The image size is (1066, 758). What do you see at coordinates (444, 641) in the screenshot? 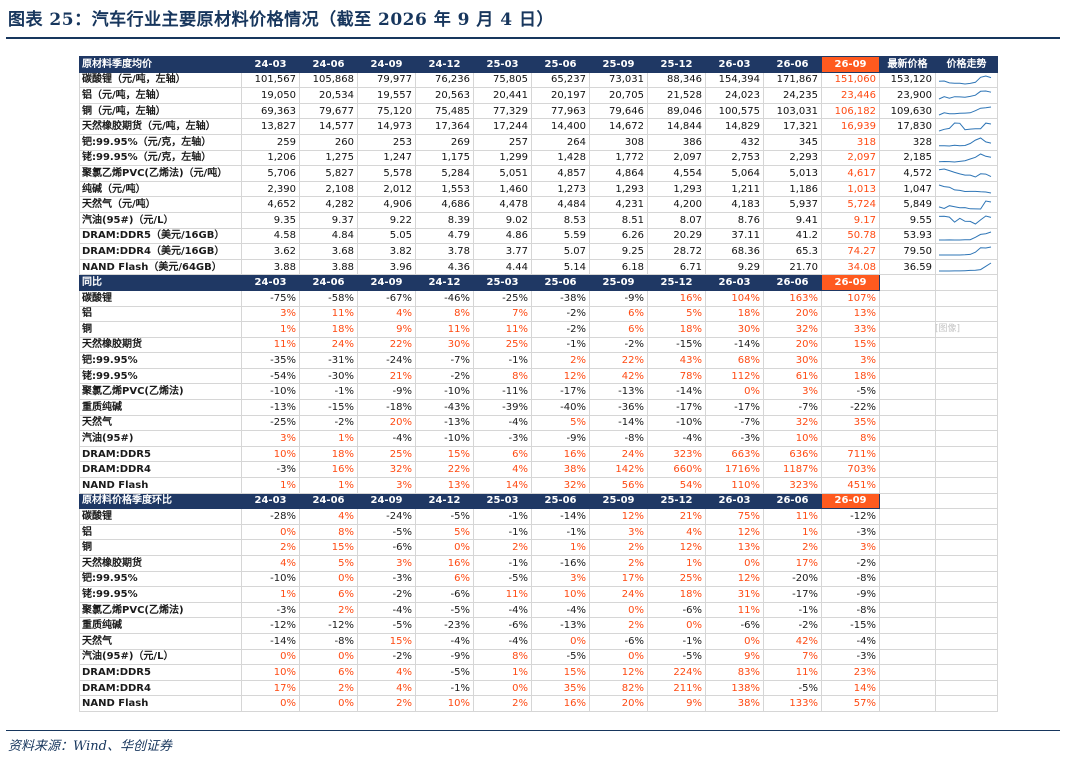
I see `value-cell: -4%` at bounding box center [444, 641].